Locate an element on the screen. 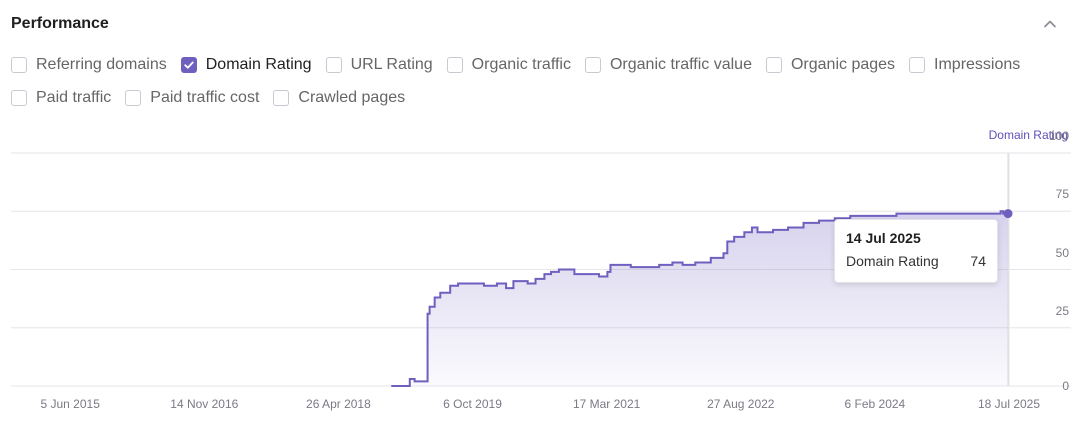 The height and width of the screenshot is (427, 1082). metric-label: URL Rating is located at coordinates (391, 64).